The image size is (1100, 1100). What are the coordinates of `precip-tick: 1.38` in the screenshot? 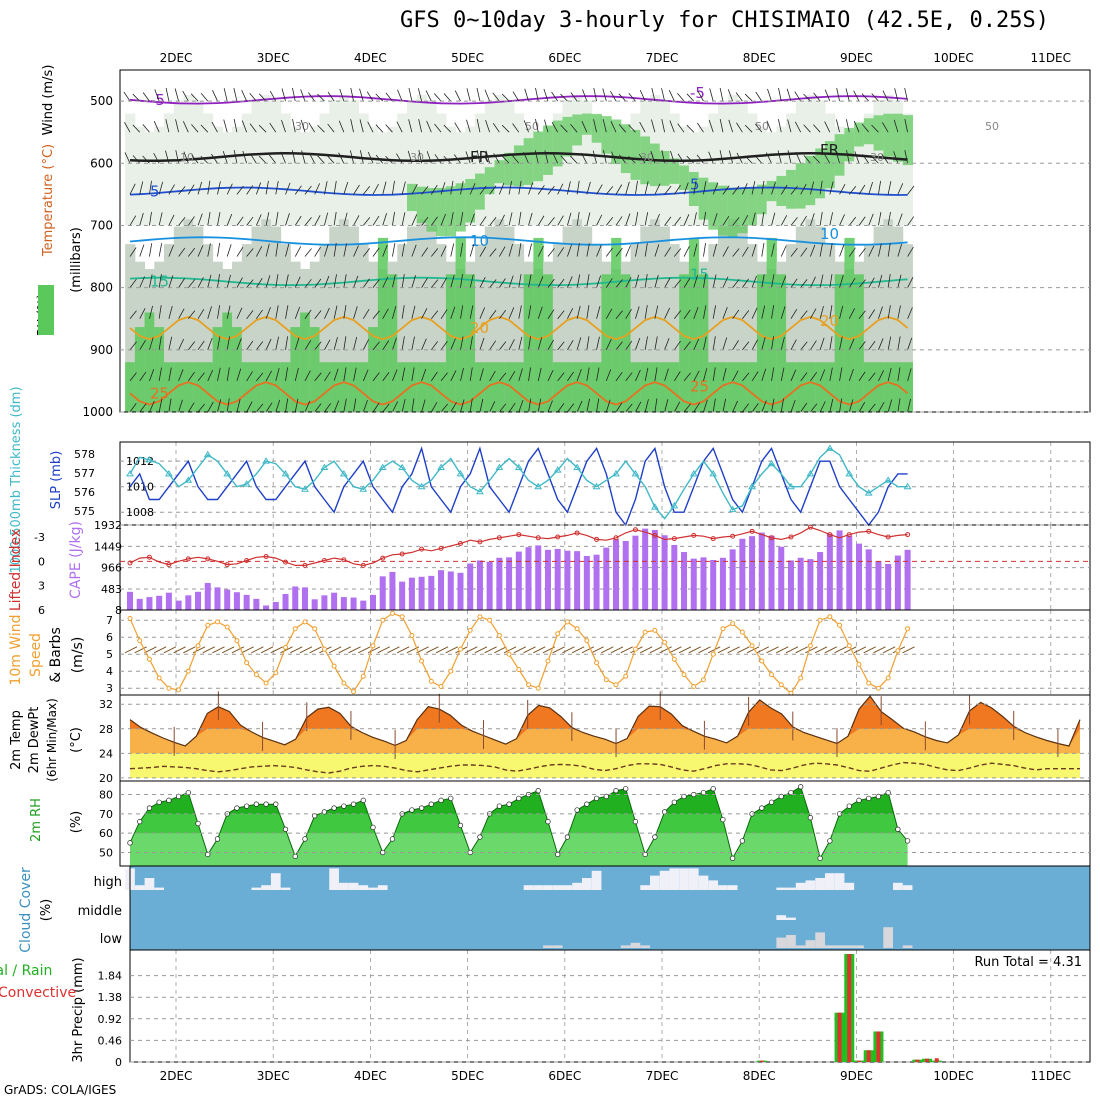 It's located at (110, 997).